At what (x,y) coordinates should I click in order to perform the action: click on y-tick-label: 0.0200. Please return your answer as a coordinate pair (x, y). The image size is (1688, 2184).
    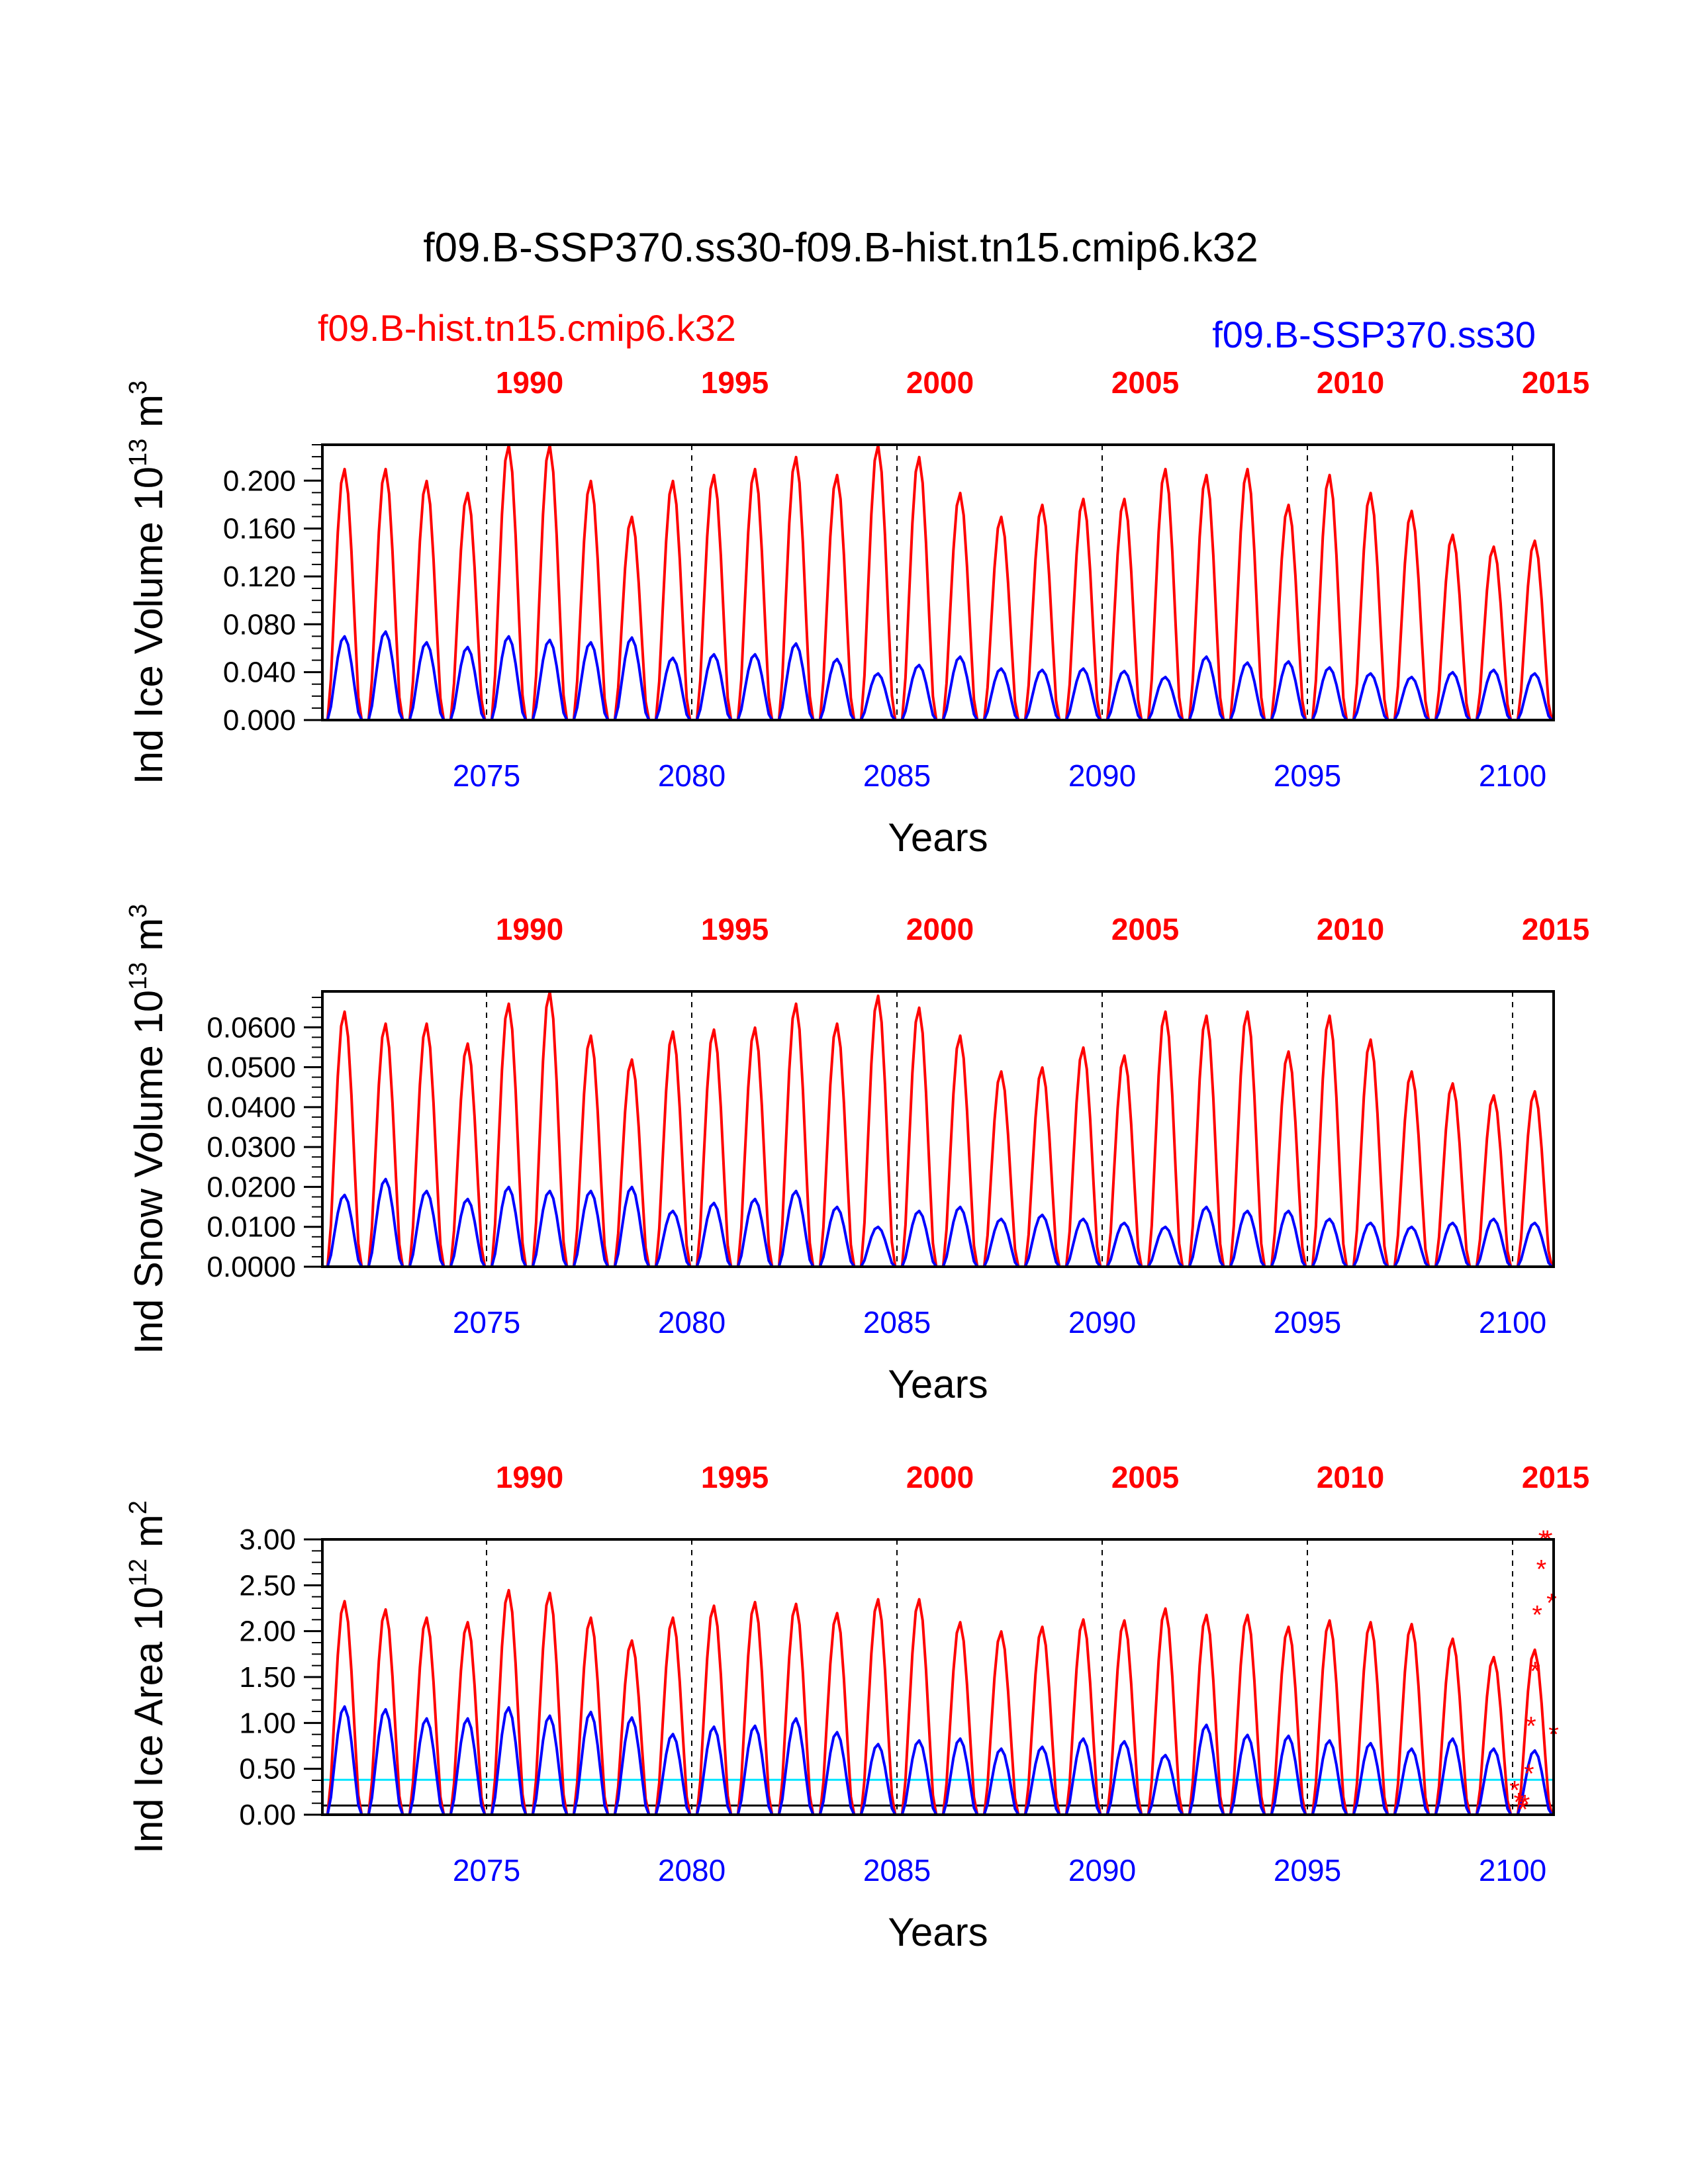
    Looking at the image, I should click on (251, 1187).